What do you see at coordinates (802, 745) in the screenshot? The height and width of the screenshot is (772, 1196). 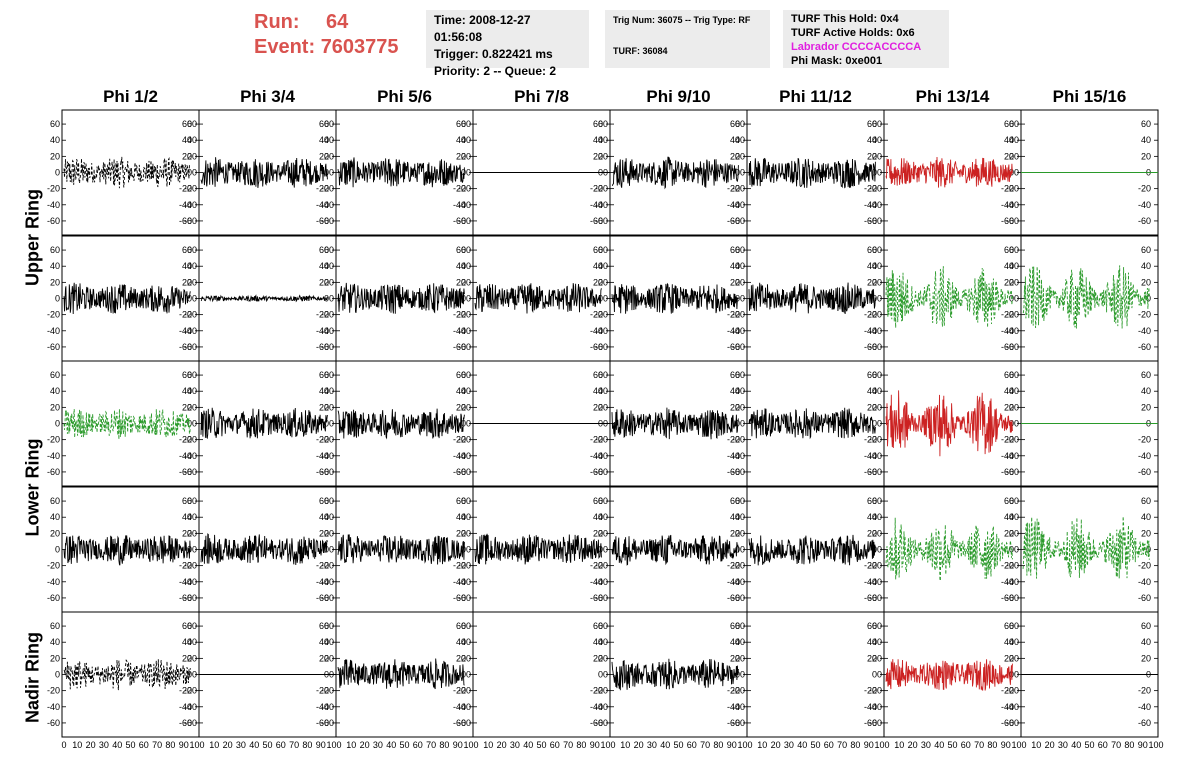 I see `x-tick-label: 40` at bounding box center [802, 745].